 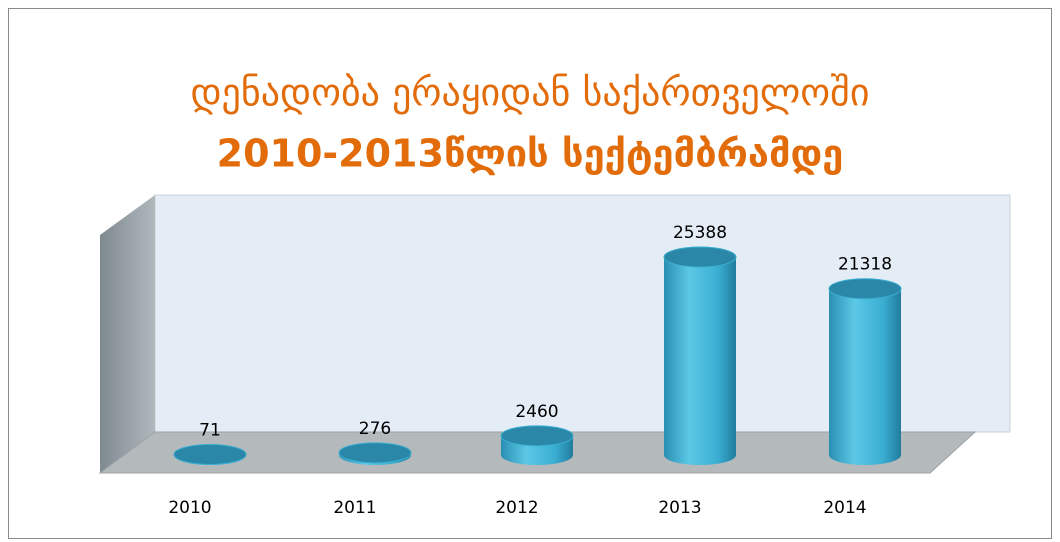 I want to click on value-label: 276, so click(x=375, y=429).